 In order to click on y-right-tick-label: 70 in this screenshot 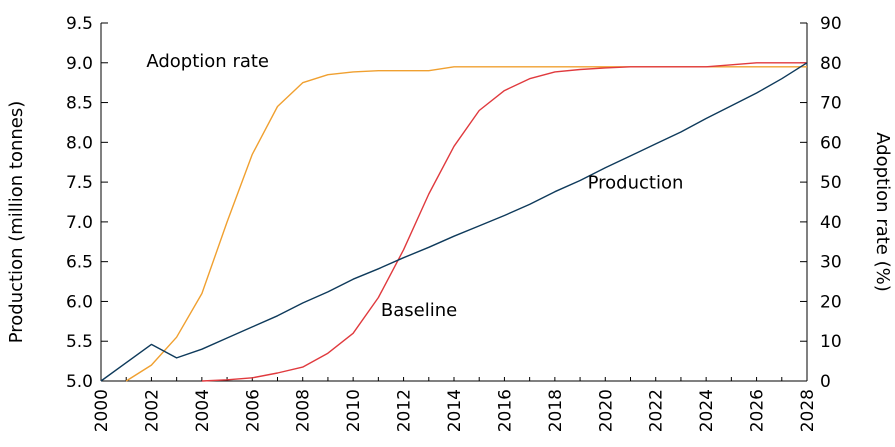, I will do `click(831, 104)`.